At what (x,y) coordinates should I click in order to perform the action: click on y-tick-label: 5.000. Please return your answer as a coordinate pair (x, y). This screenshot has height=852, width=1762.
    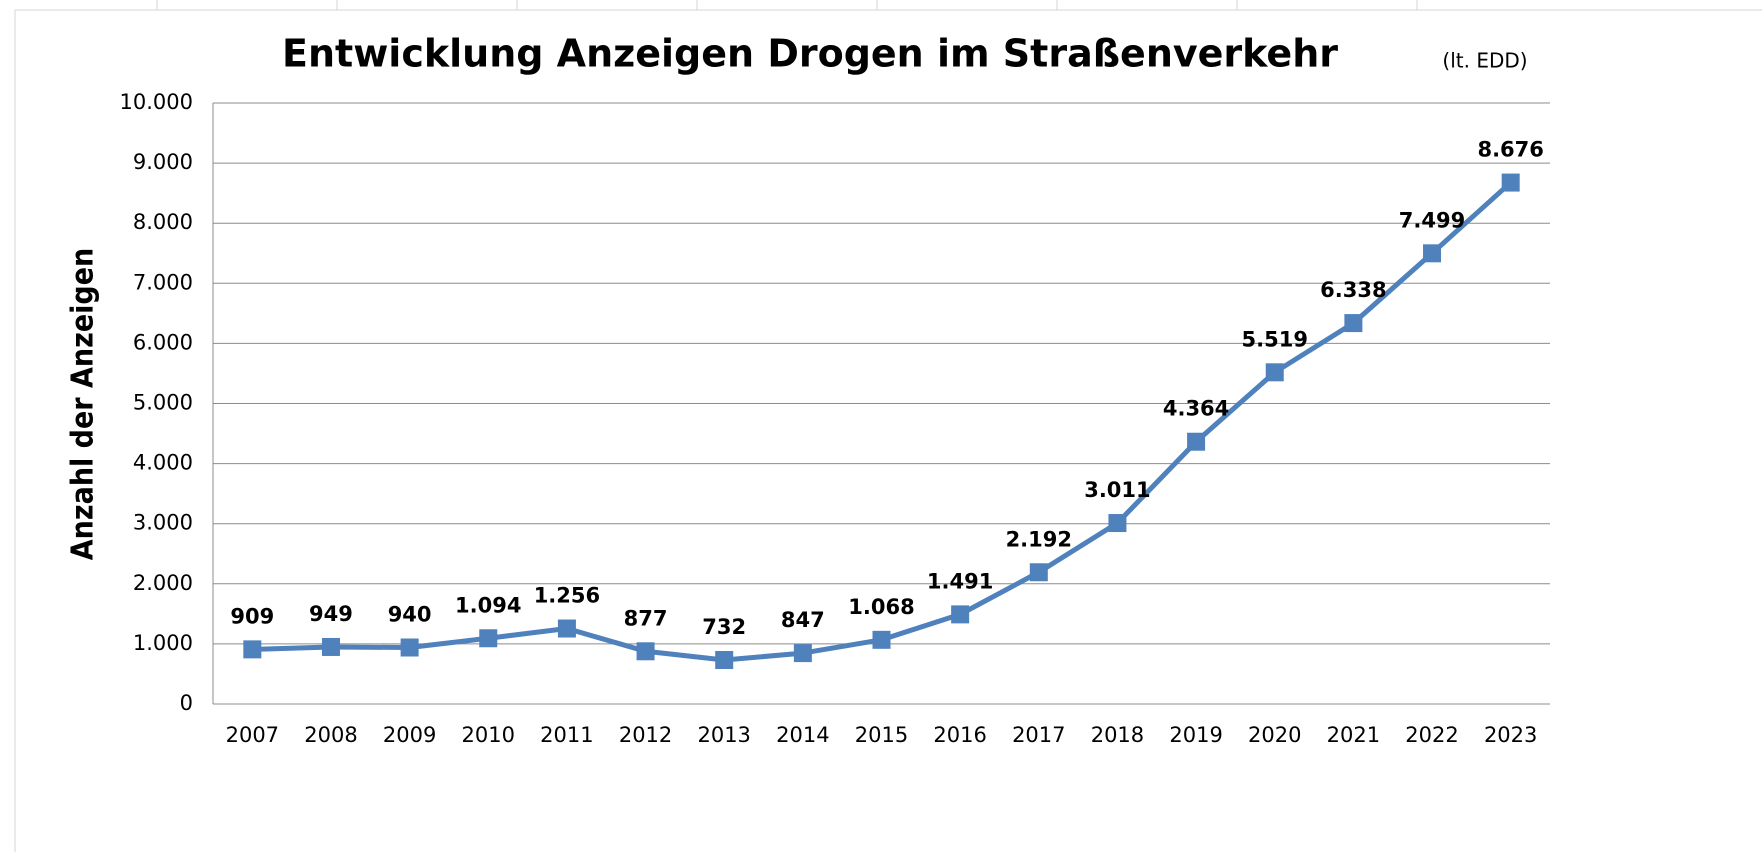
    Looking at the image, I should click on (163, 403).